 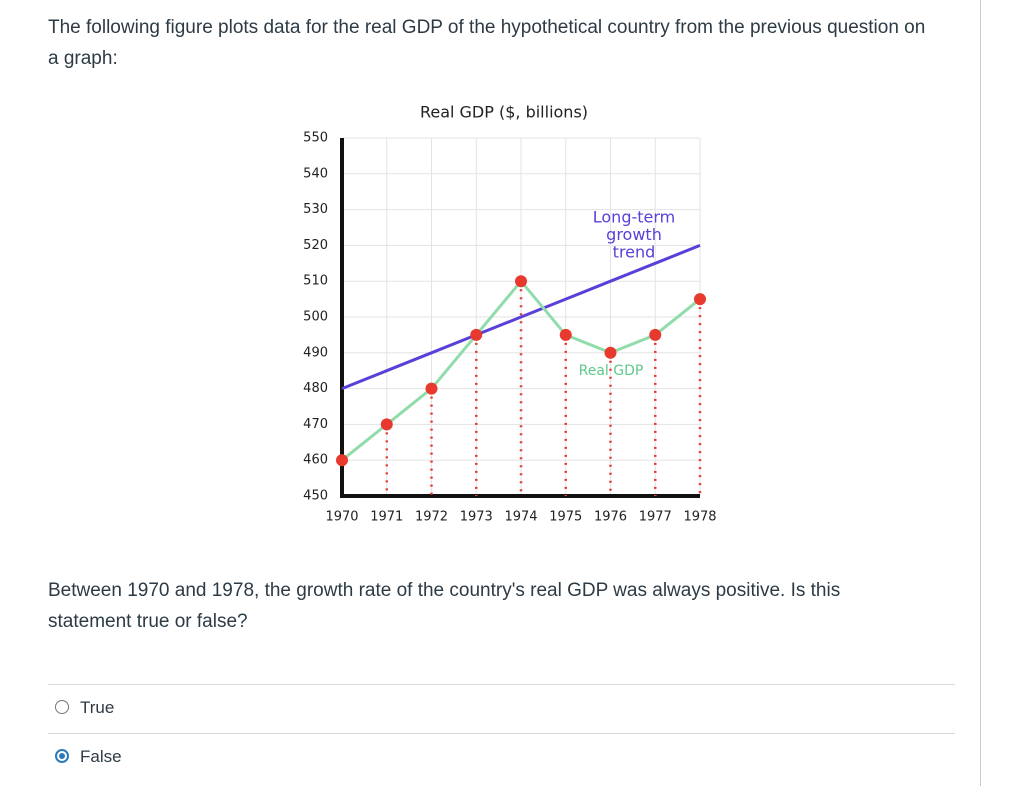 I want to click on x-tick-label: 1972, so click(x=431, y=517).